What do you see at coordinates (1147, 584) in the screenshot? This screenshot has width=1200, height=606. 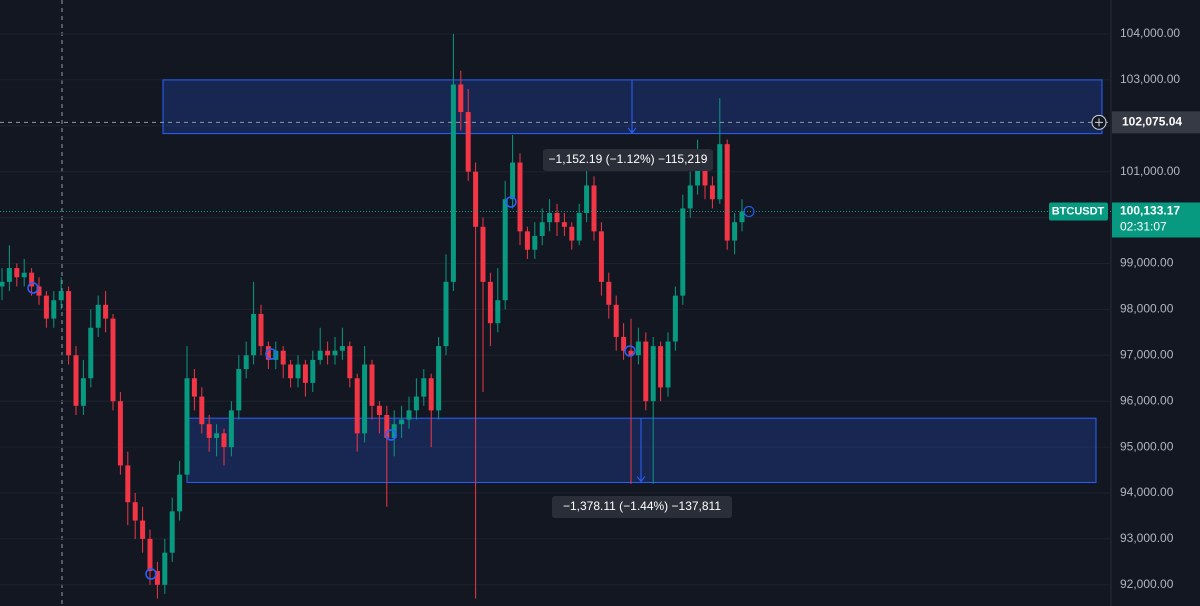 I see `y-tick-label: 92,000.00` at bounding box center [1147, 584].